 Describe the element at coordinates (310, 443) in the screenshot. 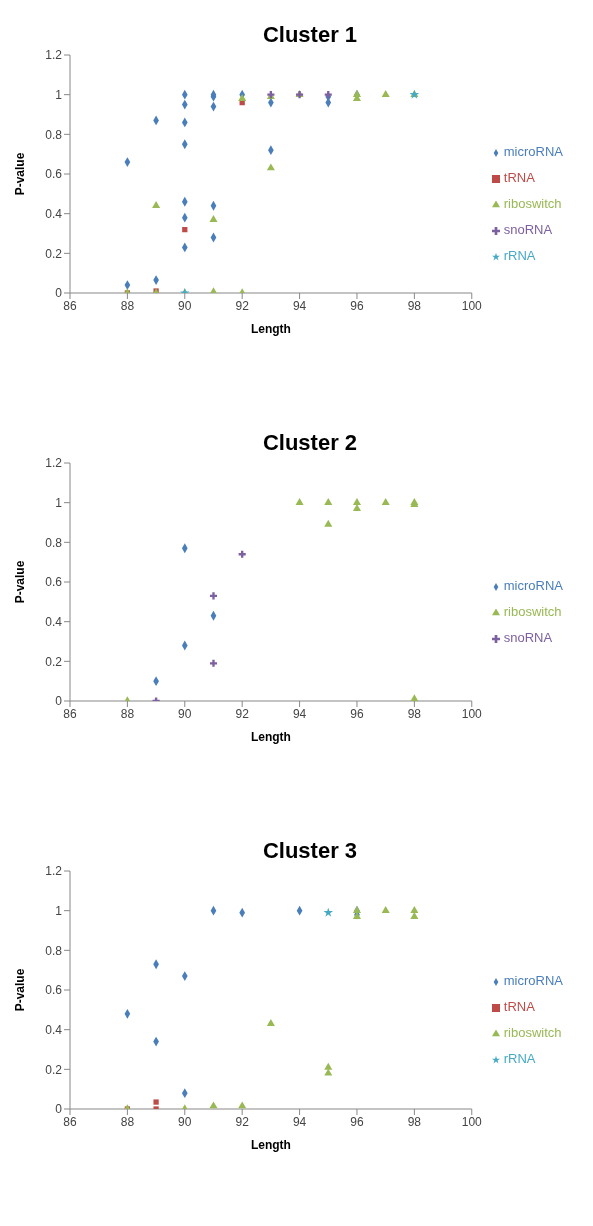

I see `chart-title: Cluster 2` at that location.